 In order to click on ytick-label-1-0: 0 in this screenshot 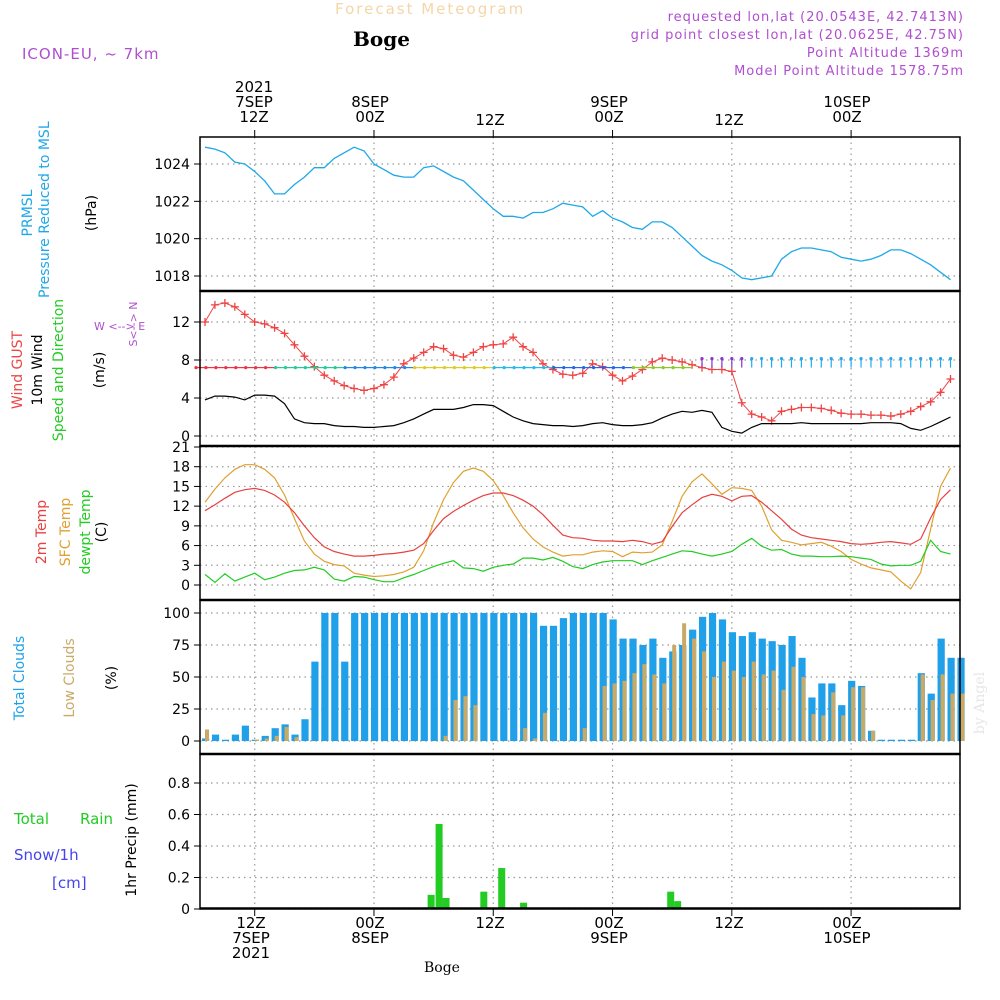, I will do `click(185, 437)`.